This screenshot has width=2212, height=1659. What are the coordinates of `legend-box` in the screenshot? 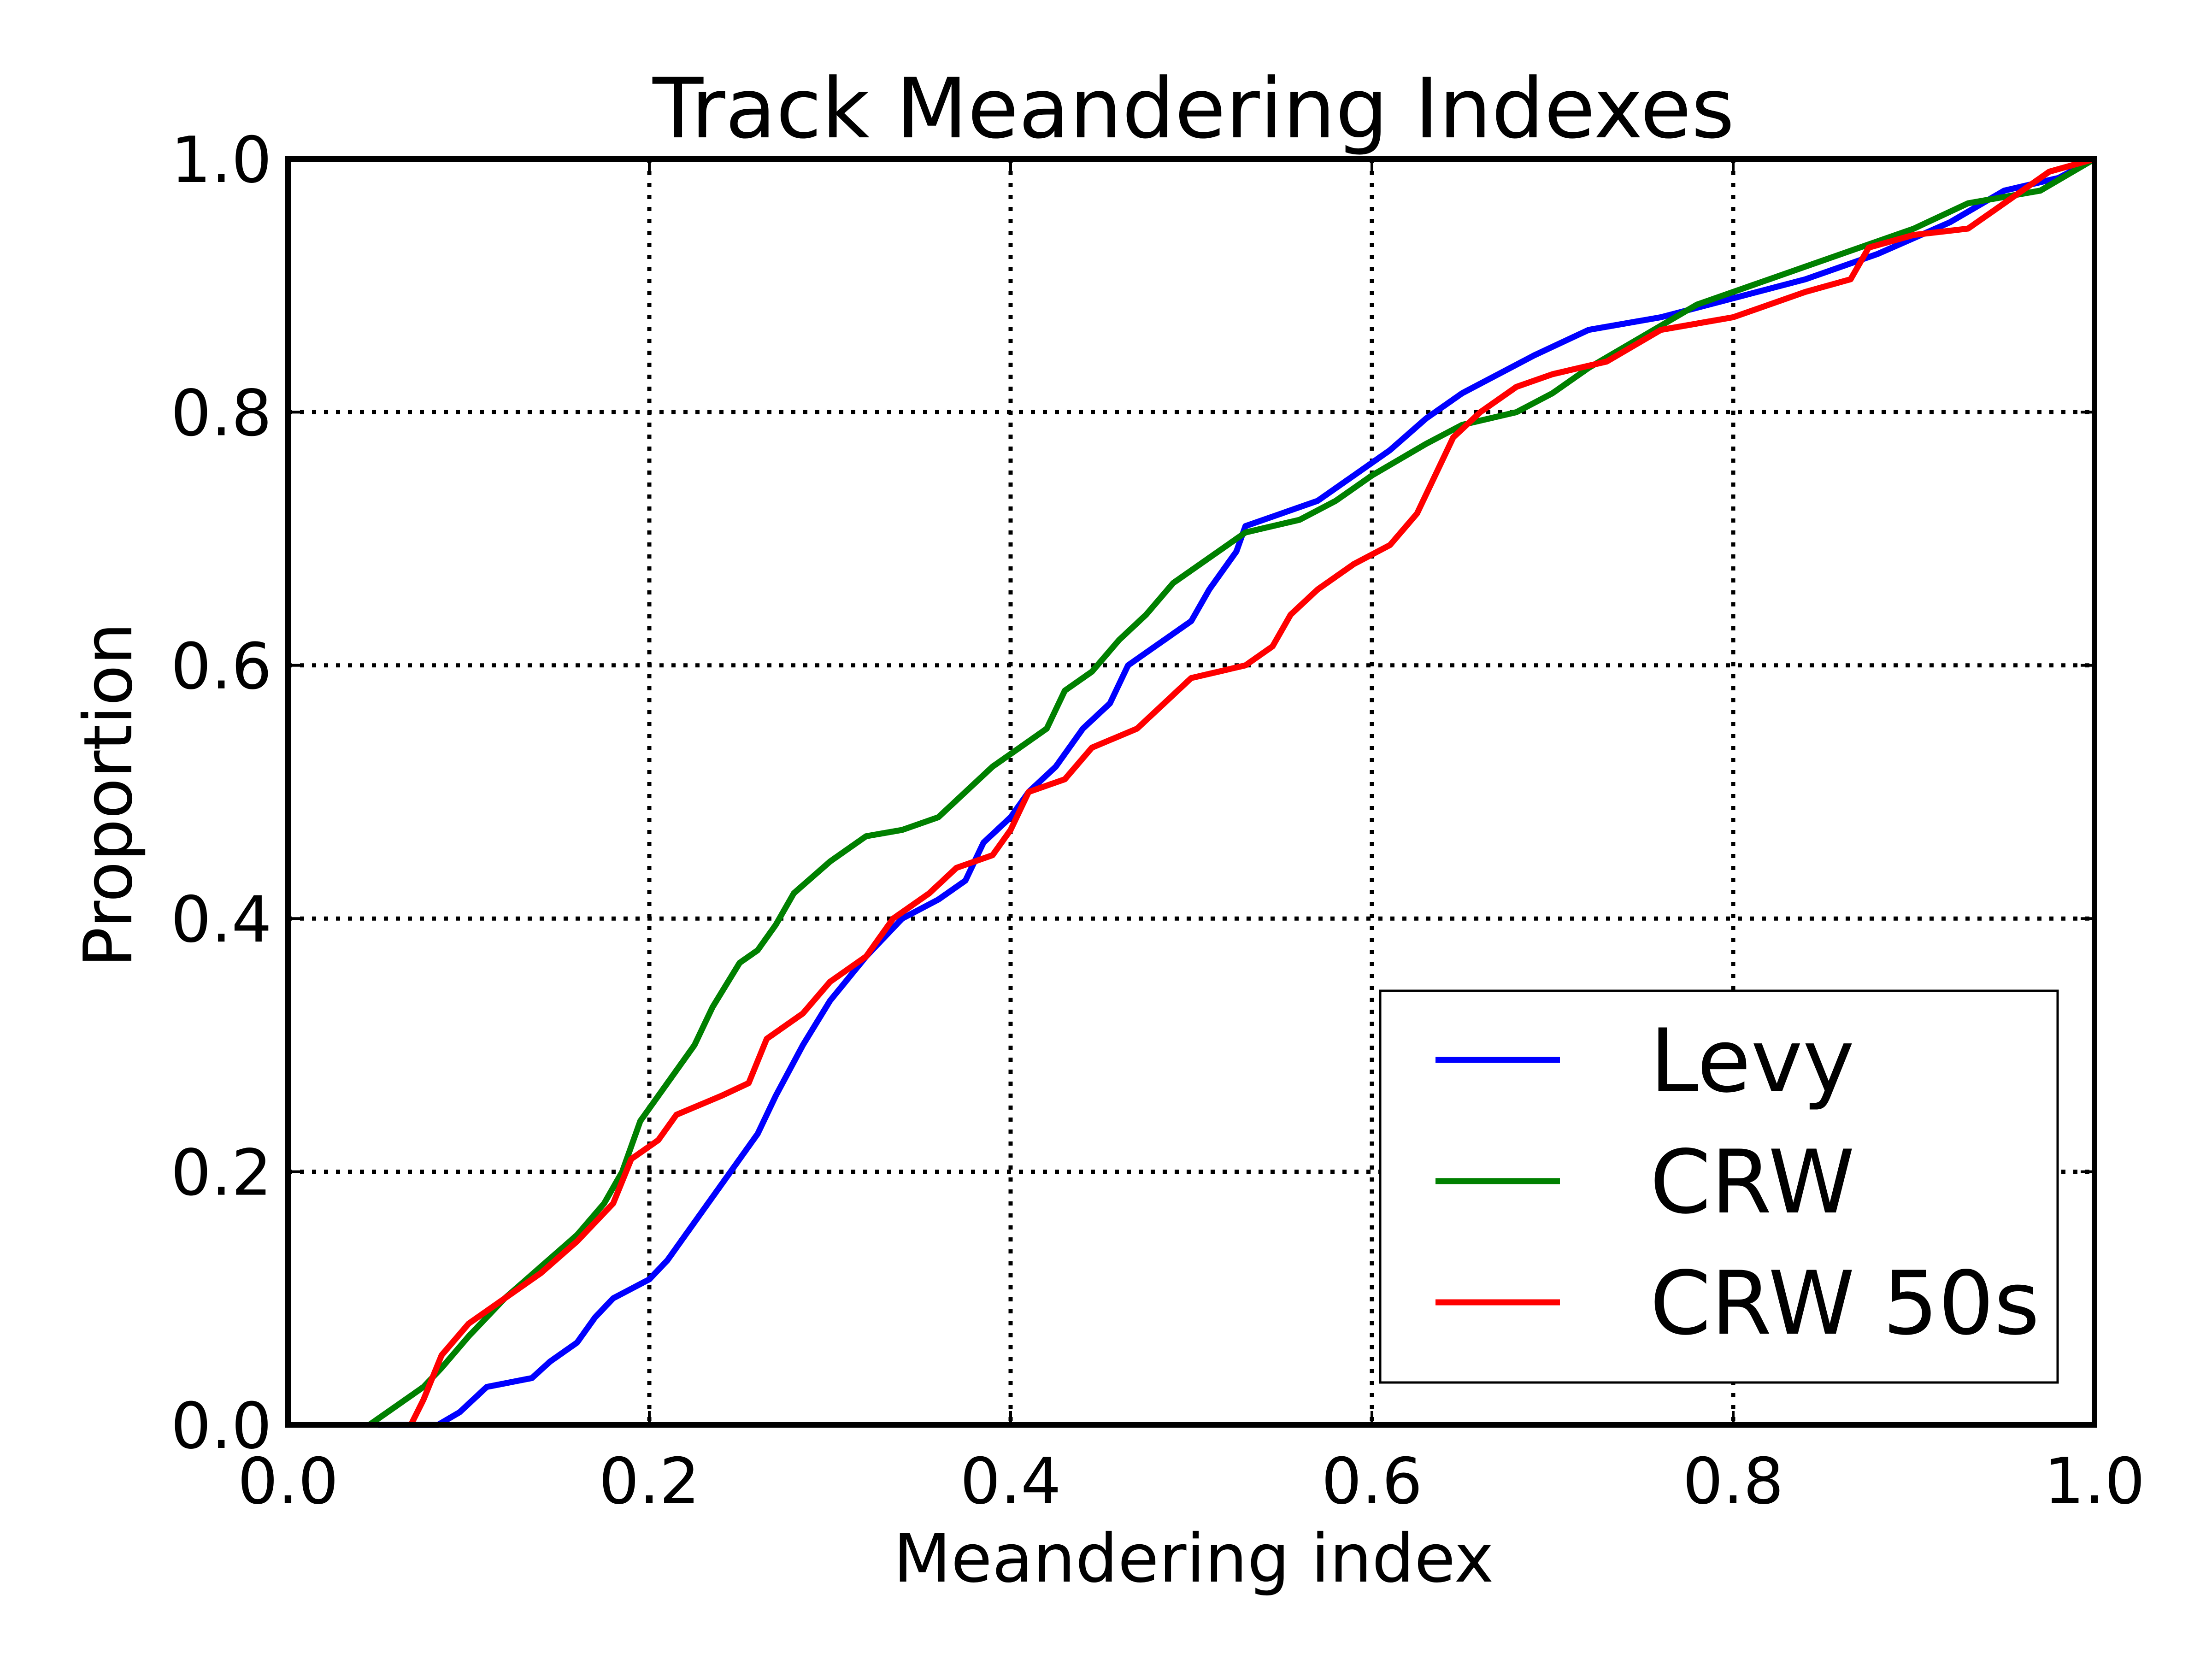 It's located at (1719, 1186).